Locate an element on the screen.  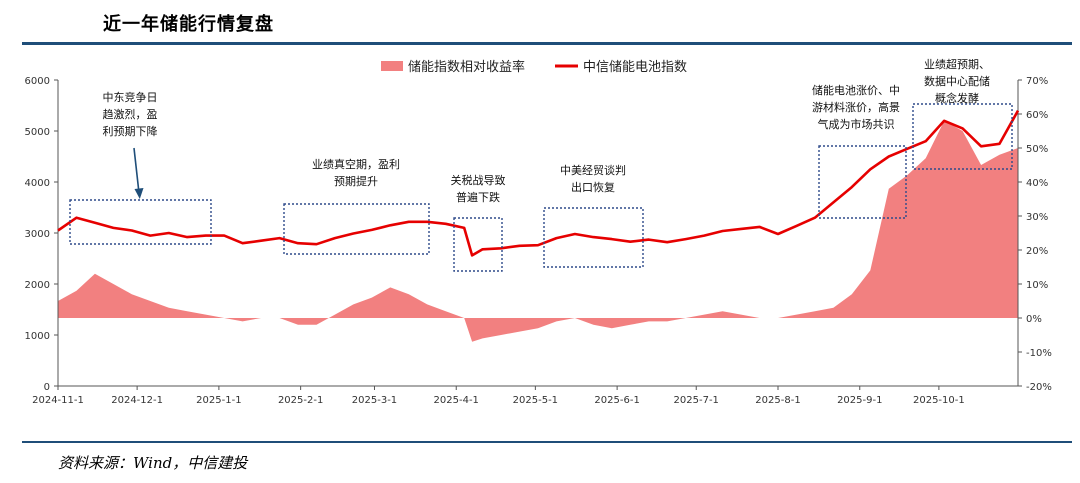
left-tick-label: 6000 is located at coordinates (37, 81).